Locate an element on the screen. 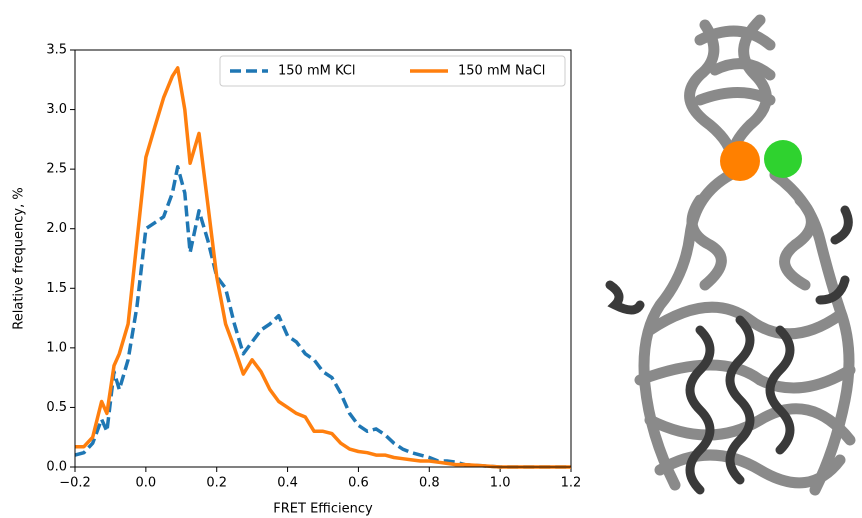 The image size is (862, 518). x-tick-label: 0.0 is located at coordinates (146, 483).